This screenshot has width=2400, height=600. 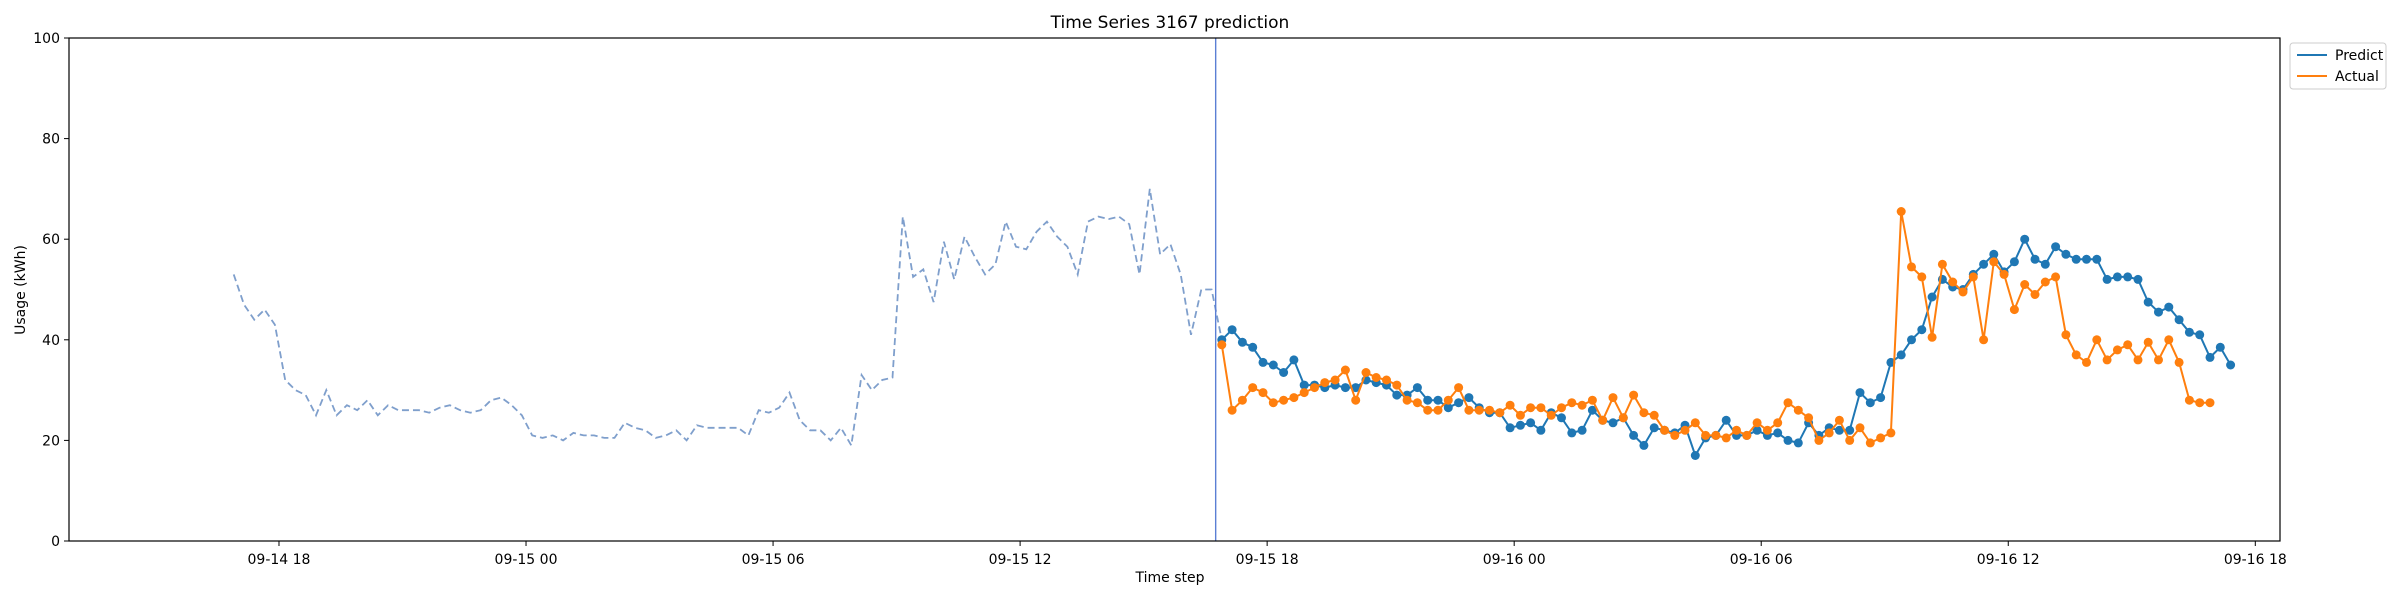 What do you see at coordinates (51, 341) in the screenshot?
I see `y-tick-label: 40` at bounding box center [51, 341].